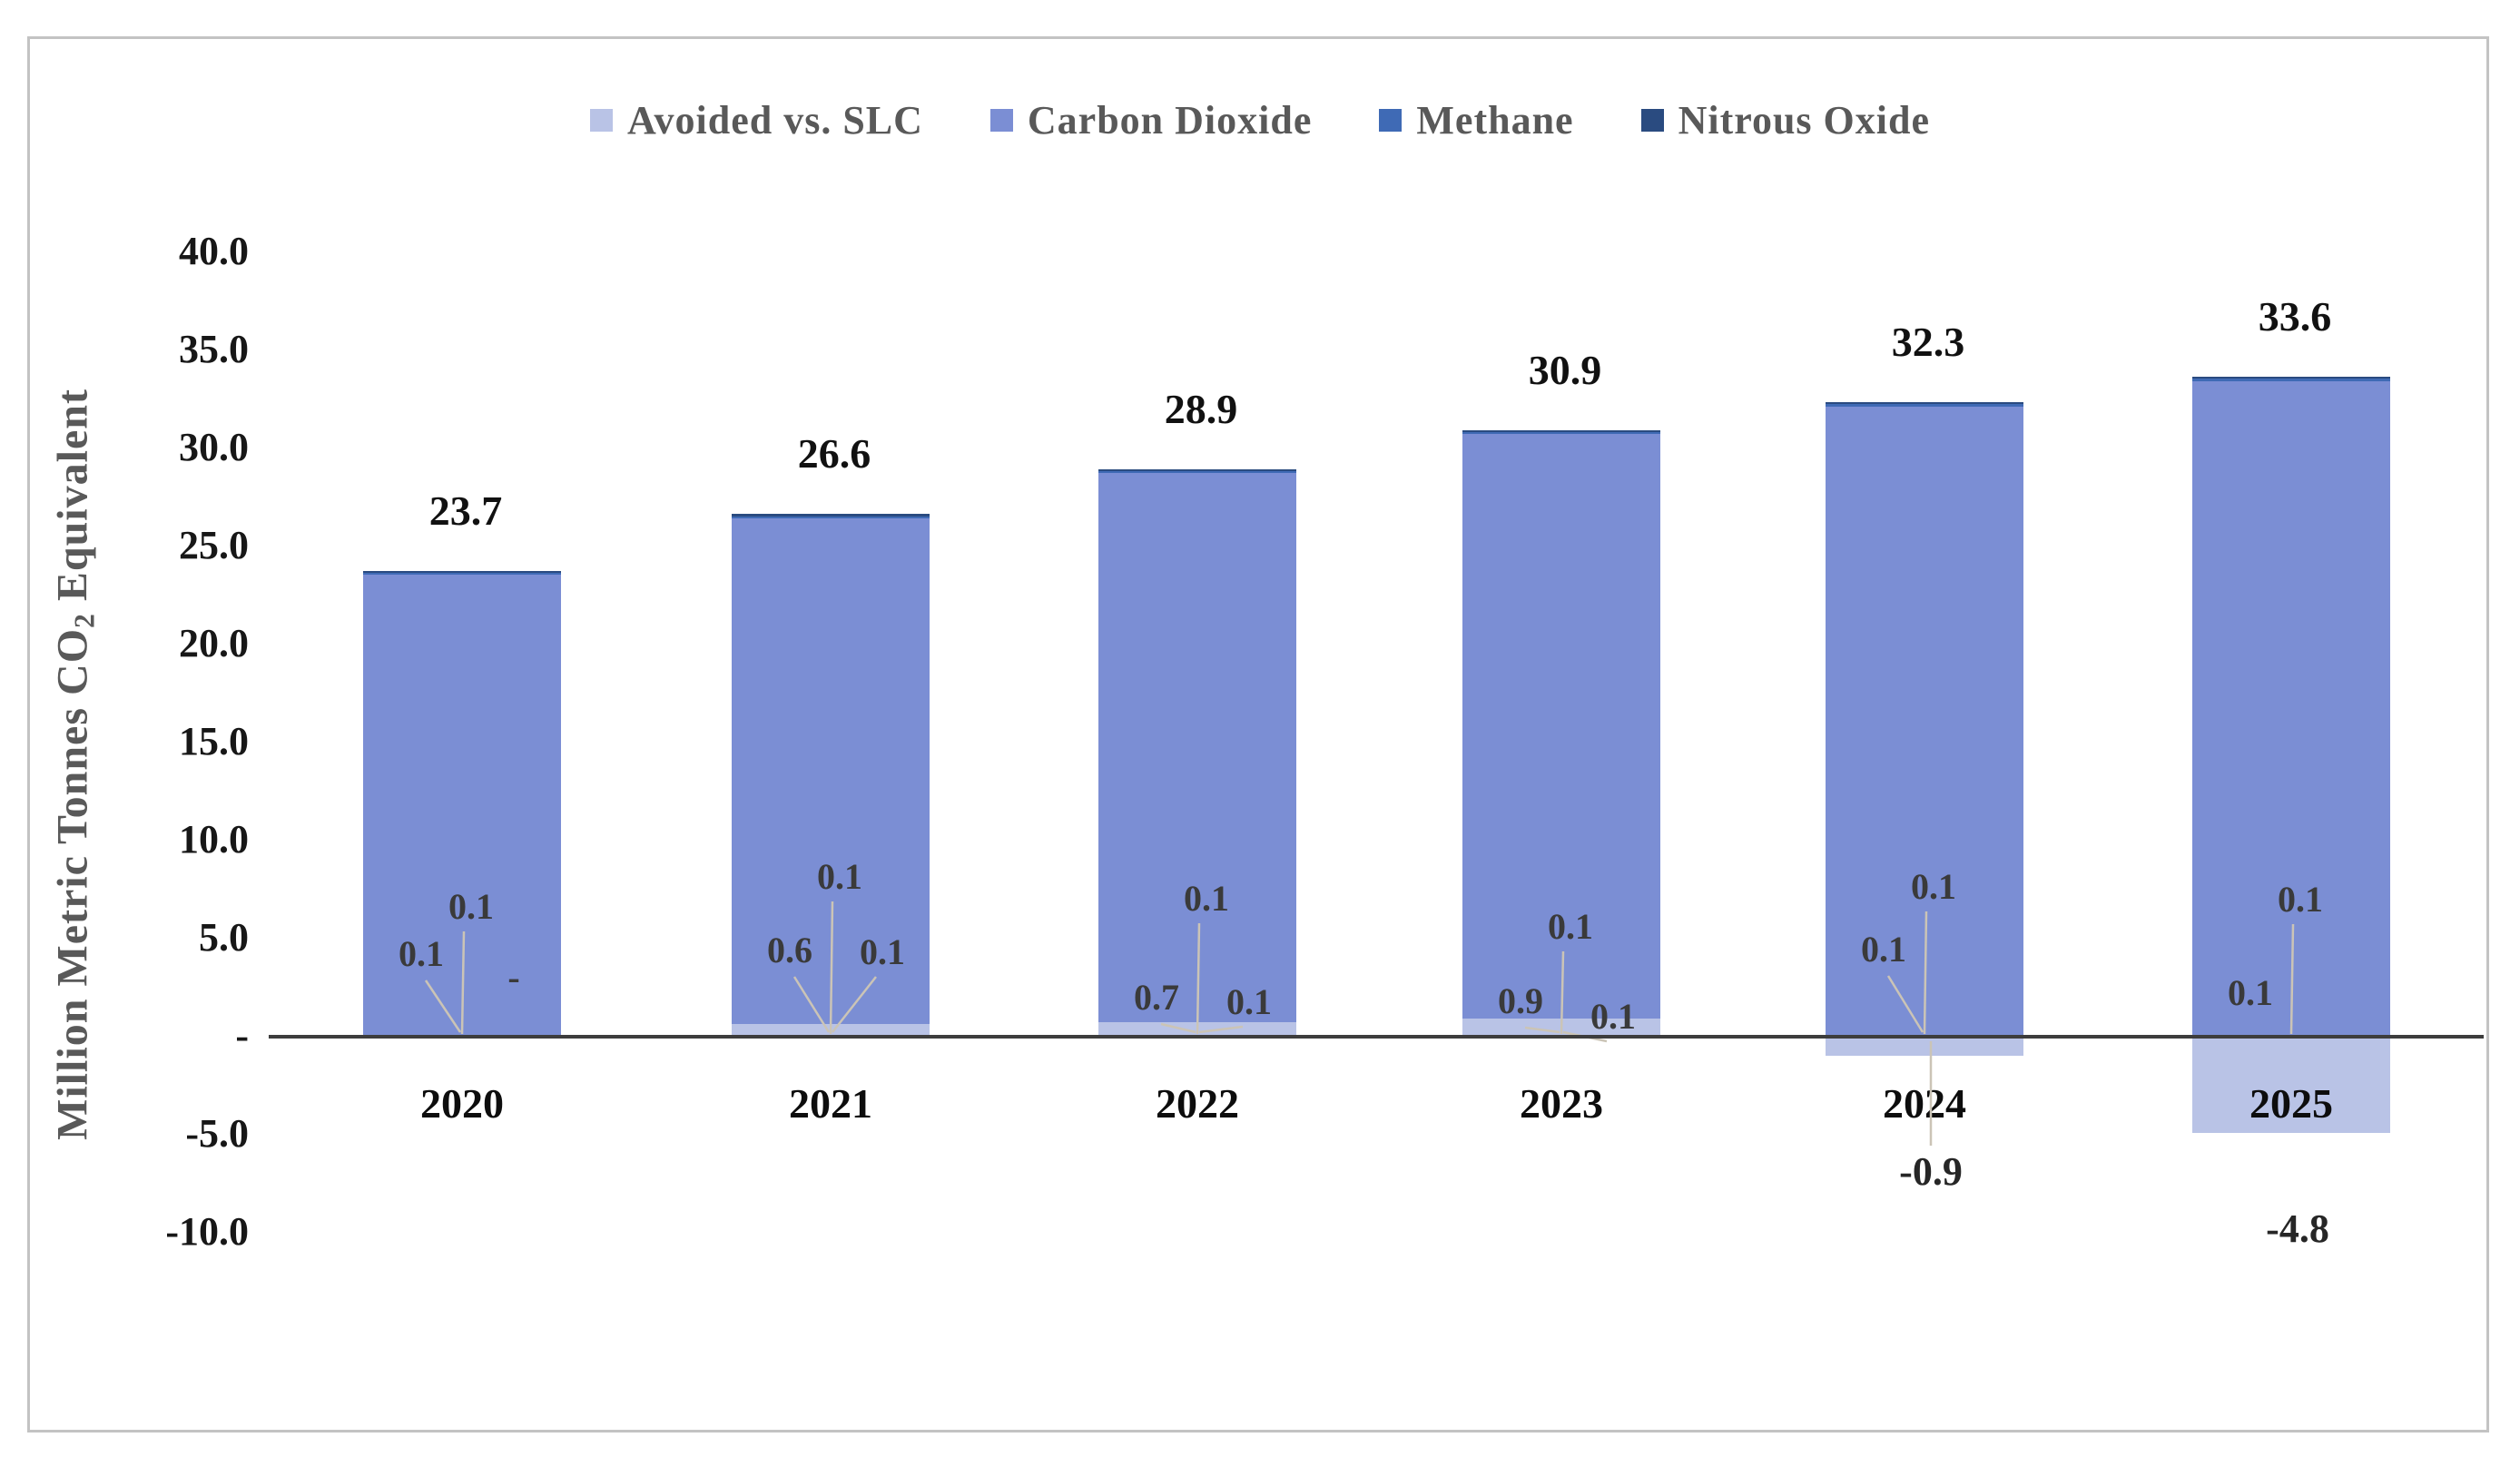 This screenshot has height=1467, width=2520. What do you see at coordinates (2291, 706) in the screenshot?
I see `bar-2025-carbon-dioxide` at bounding box center [2291, 706].